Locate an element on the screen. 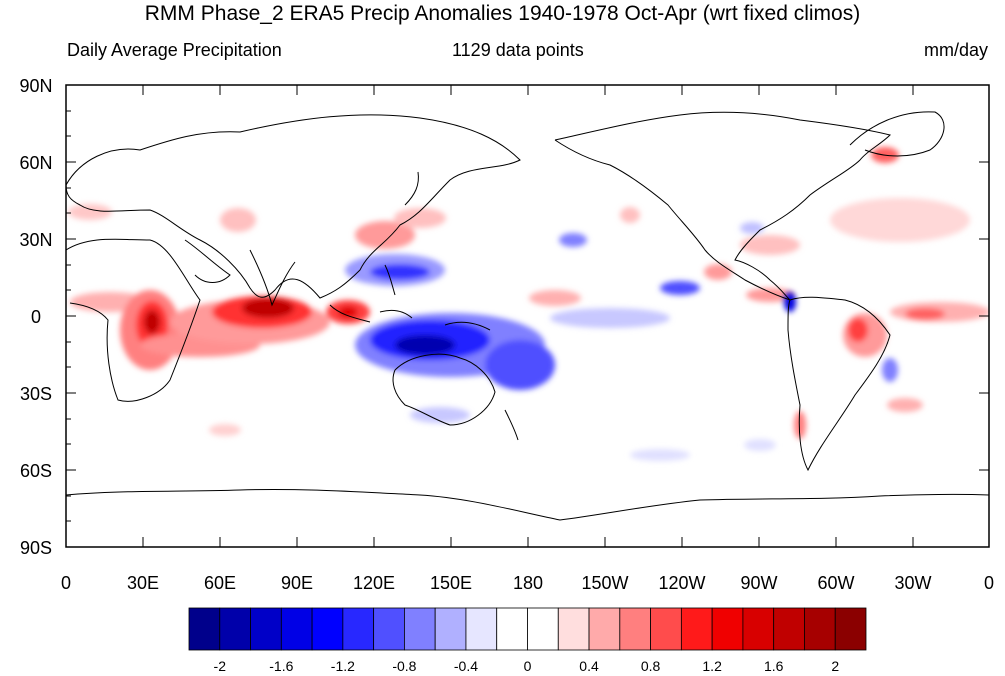 The image size is (1005, 676). colorbar: -2 -1.6 -1.2 -0.8 -0.4 0 0.4 0.8 1.2 1.6 2 is located at coordinates (527, 640).